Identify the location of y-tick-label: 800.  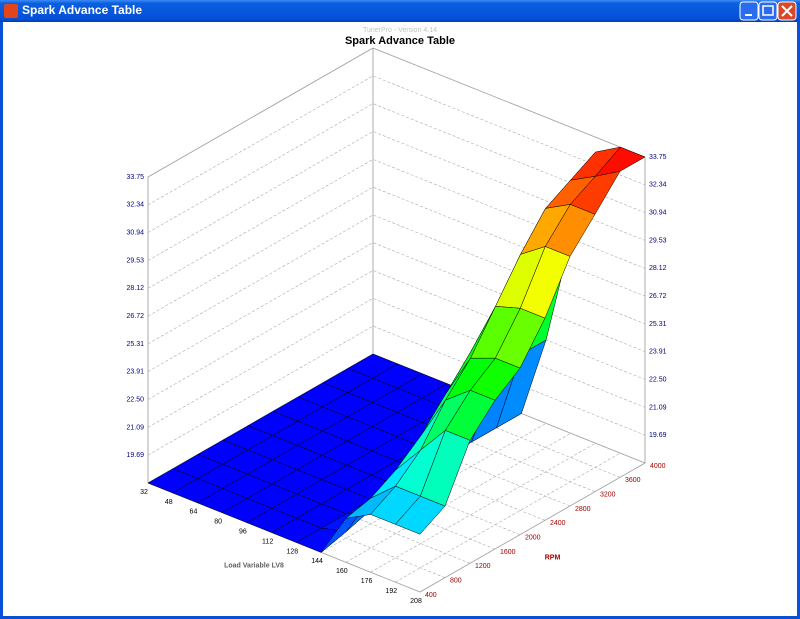
(456, 581).